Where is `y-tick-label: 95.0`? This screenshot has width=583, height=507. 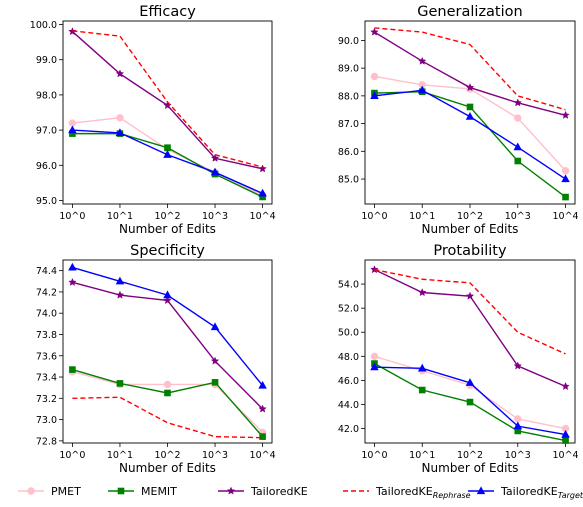
y-tick-label: 95.0 is located at coordinates (46, 201).